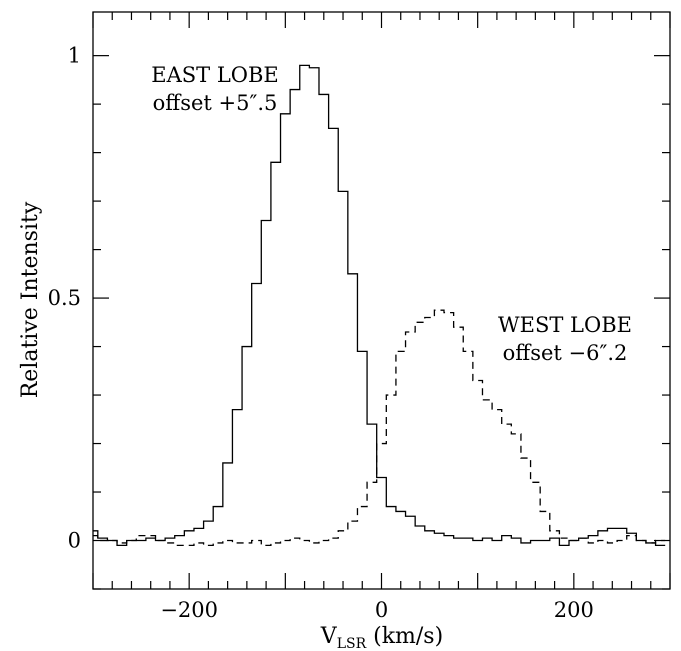  What do you see at coordinates (189, 610) in the screenshot?
I see `x-tick-label: −200` at bounding box center [189, 610].